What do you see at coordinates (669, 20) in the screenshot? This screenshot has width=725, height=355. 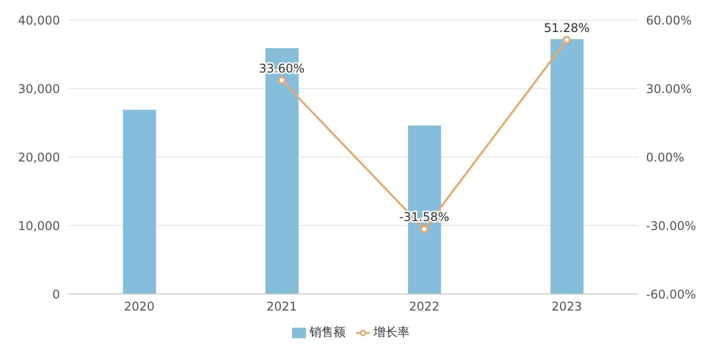 I see `y2-tick-label: 60.00%` at bounding box center [669, 20].